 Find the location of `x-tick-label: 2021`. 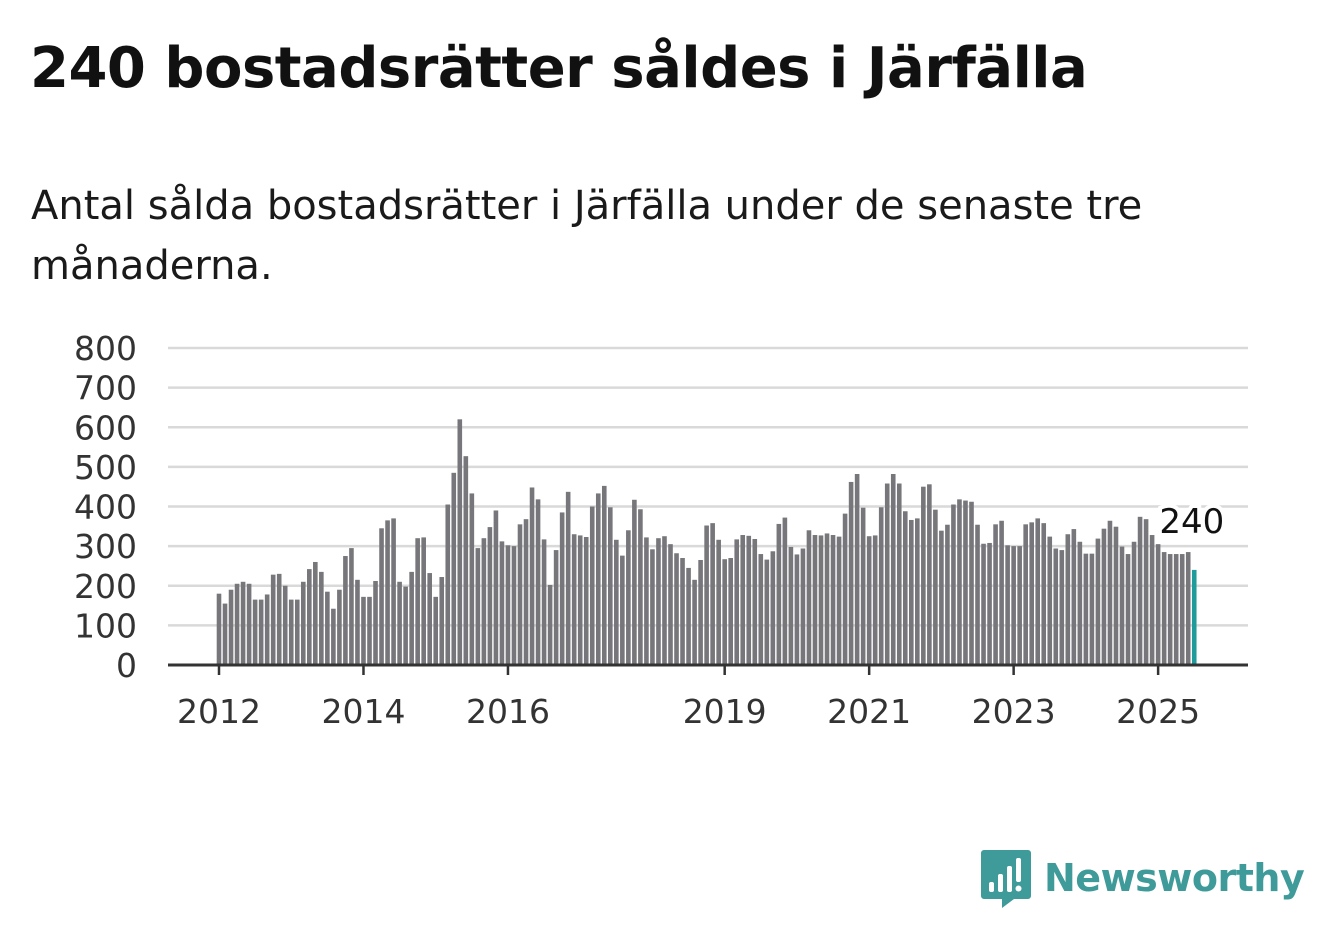

x-tick-label: 2021 is located at coordinates (869, 711).